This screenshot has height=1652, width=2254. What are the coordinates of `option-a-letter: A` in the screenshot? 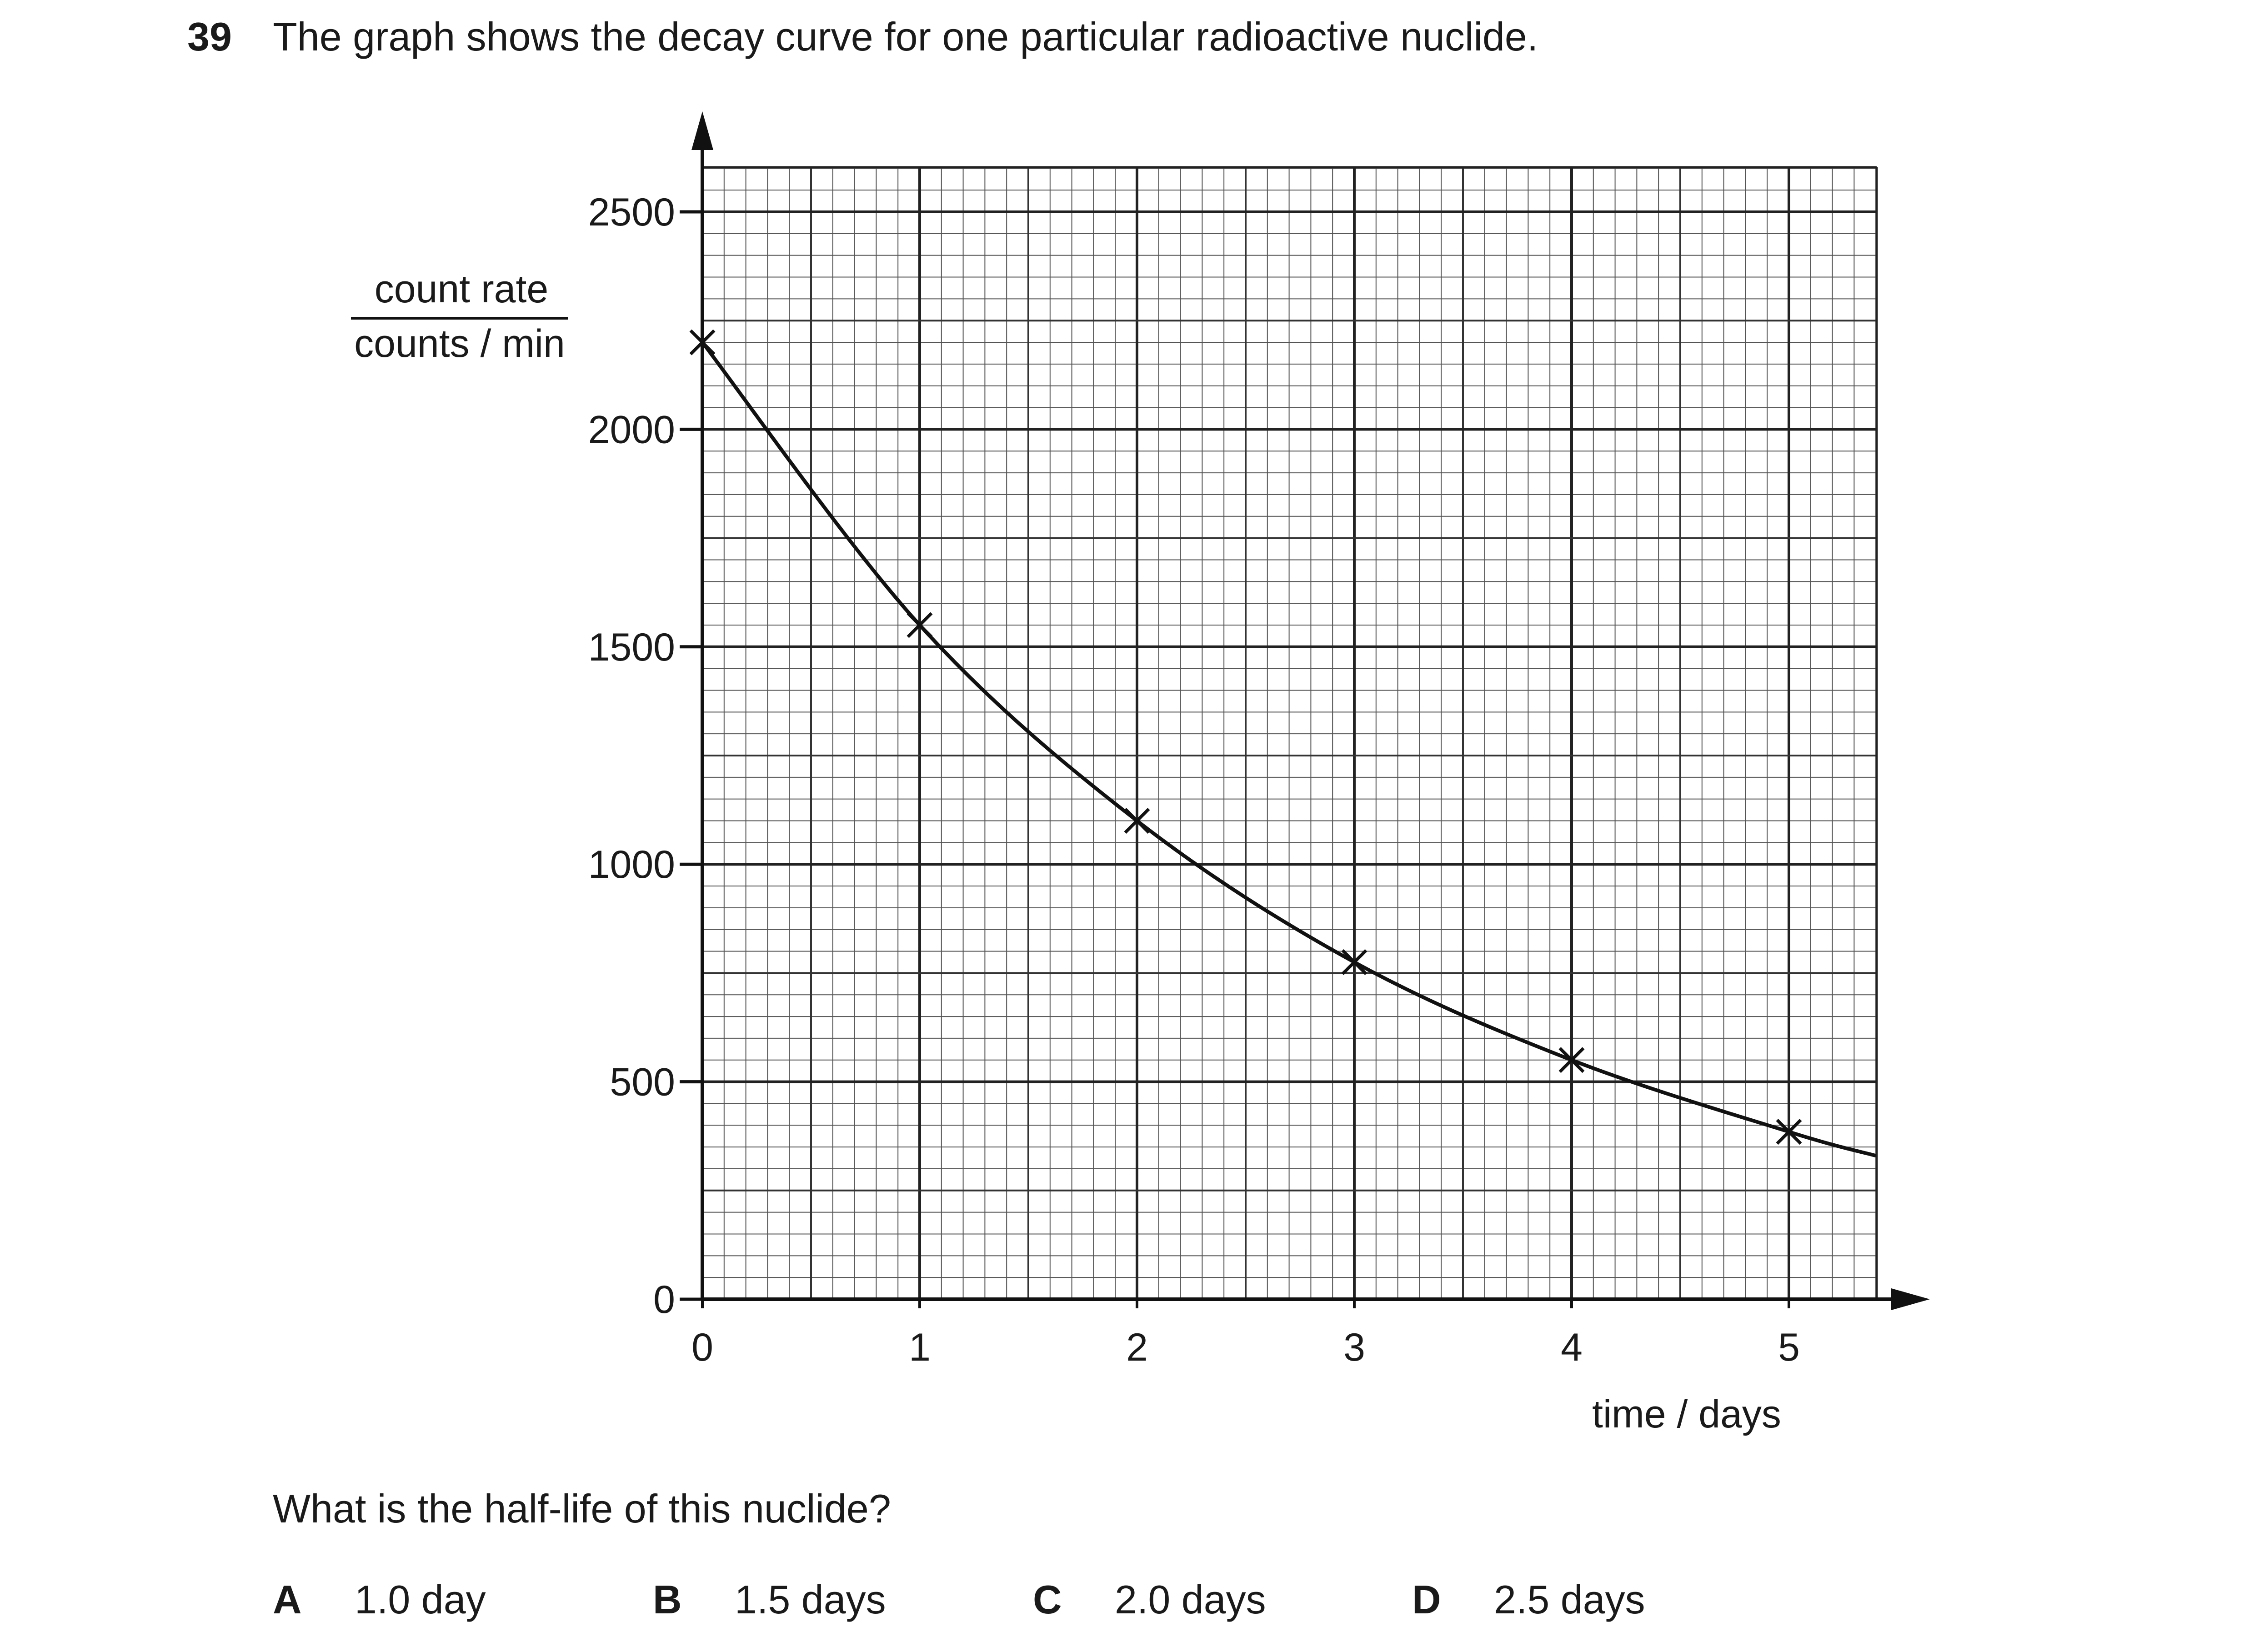 It's located at (287, 1599).